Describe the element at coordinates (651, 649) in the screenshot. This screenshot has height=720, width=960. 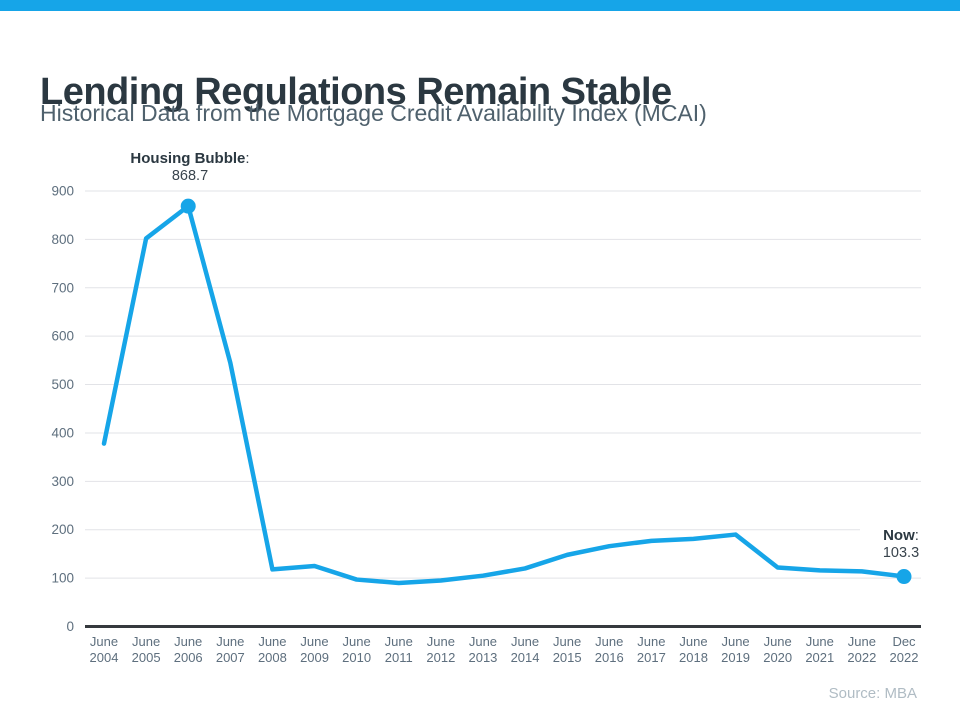
I see `x-axis-tick-label: June 2017` at that location.